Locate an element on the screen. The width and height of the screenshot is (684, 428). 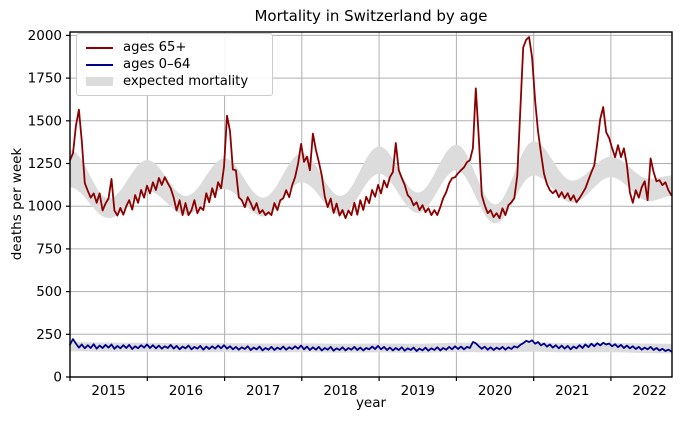
x-tick-label: 2019 is located at coordinates (418, 391).